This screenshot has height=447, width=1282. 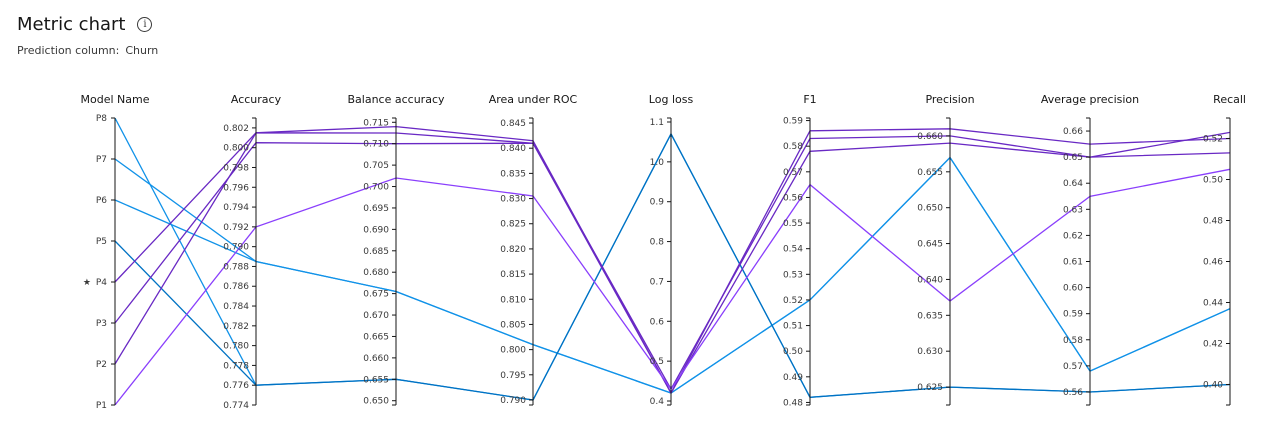 I want to click on tick-label: 0.66, so click(x=1073, y=132).